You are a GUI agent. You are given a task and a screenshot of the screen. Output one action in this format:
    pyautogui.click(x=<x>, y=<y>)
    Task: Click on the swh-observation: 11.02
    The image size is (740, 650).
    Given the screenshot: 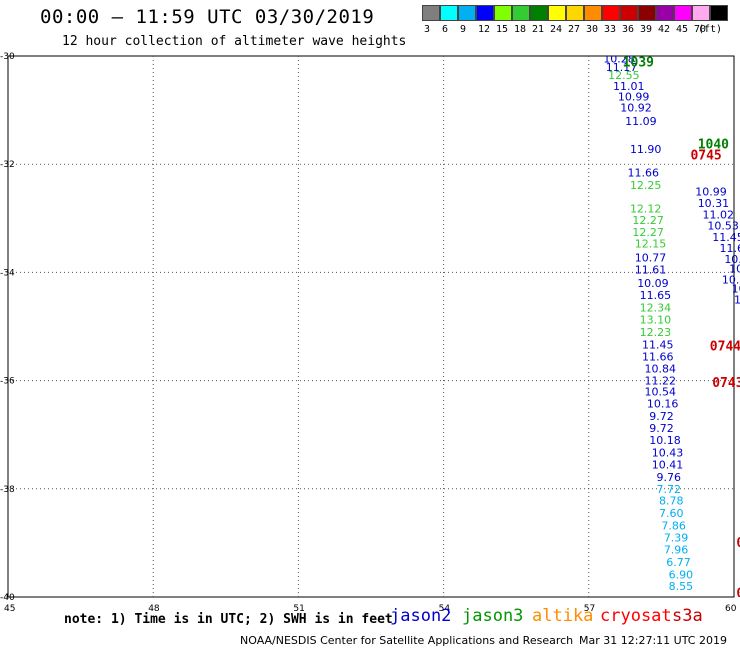 What is the action you would take?
    pyautogui.click(x=719, y=215)
    